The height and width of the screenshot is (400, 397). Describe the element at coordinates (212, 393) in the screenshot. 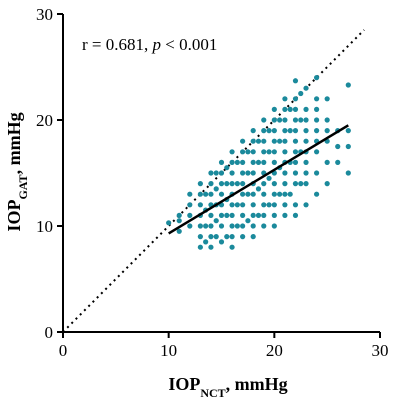

I see `label-text: NCT` at that location.